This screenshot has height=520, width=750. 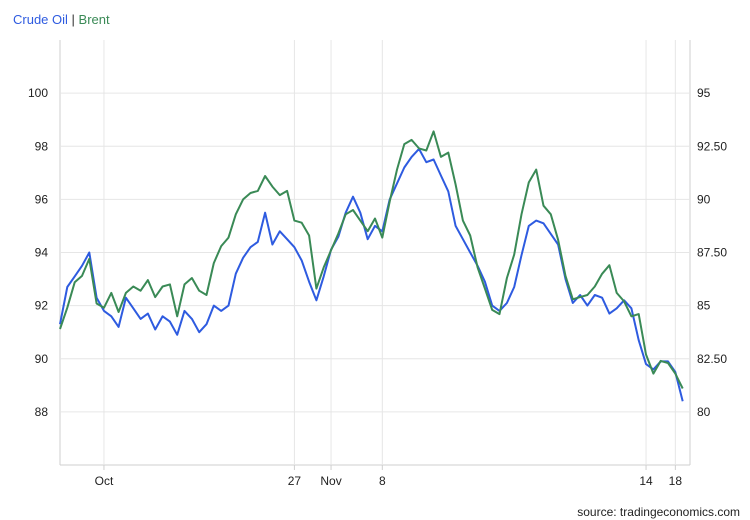 What do you see at coordinates (104, 481) in the screenshot?
I see `x-tick-label: Oct` at bounding box center [104, 481].